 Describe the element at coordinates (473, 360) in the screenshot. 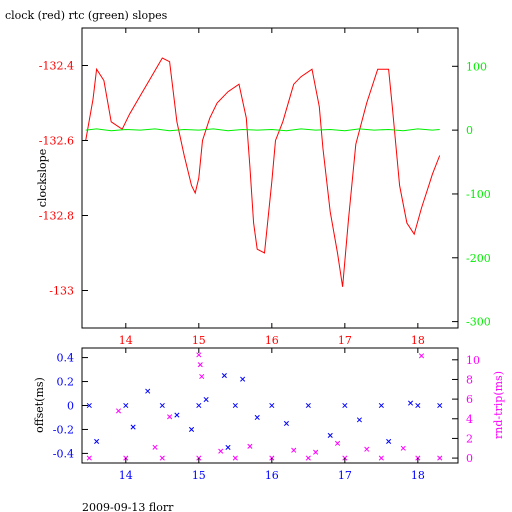

I see `right-tick-label: 10` at that location.